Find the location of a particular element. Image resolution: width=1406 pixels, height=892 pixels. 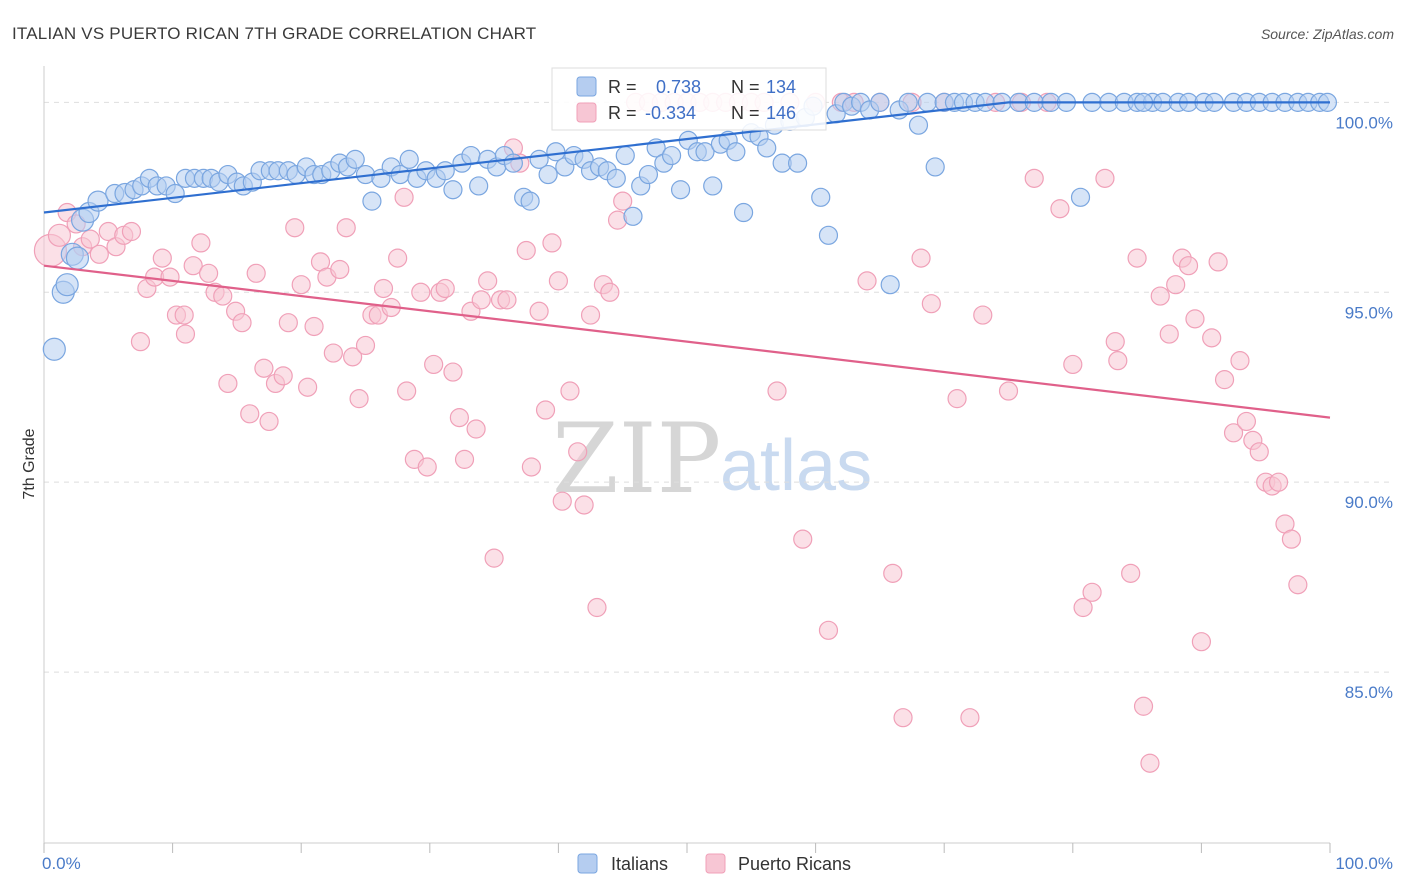

y-tick-label-0: 100.0% is located at coordinates (1364, 122).